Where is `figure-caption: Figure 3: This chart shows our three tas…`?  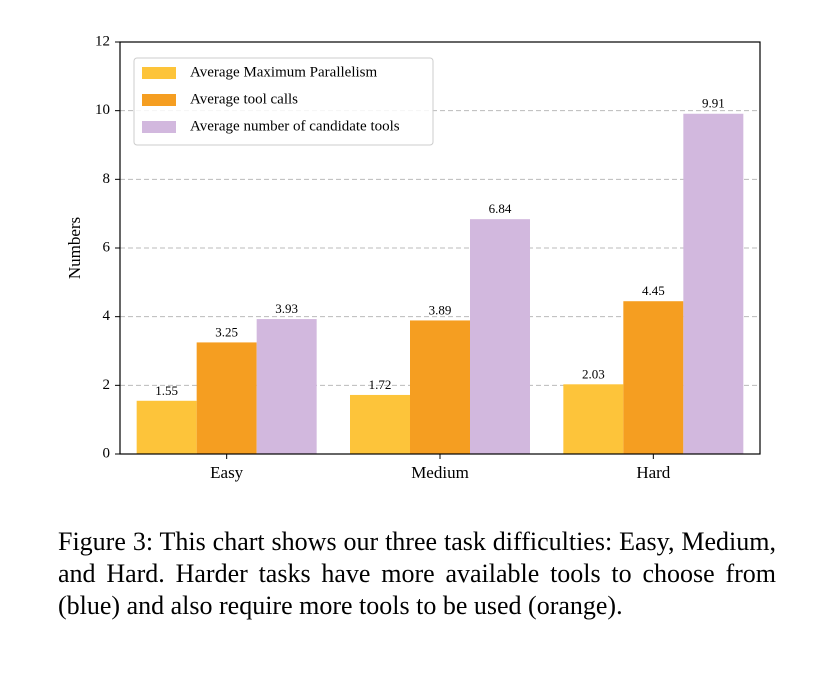 figure-caption: Figure 3: This chart shows our three tas… is located at coordinates (417, 573).